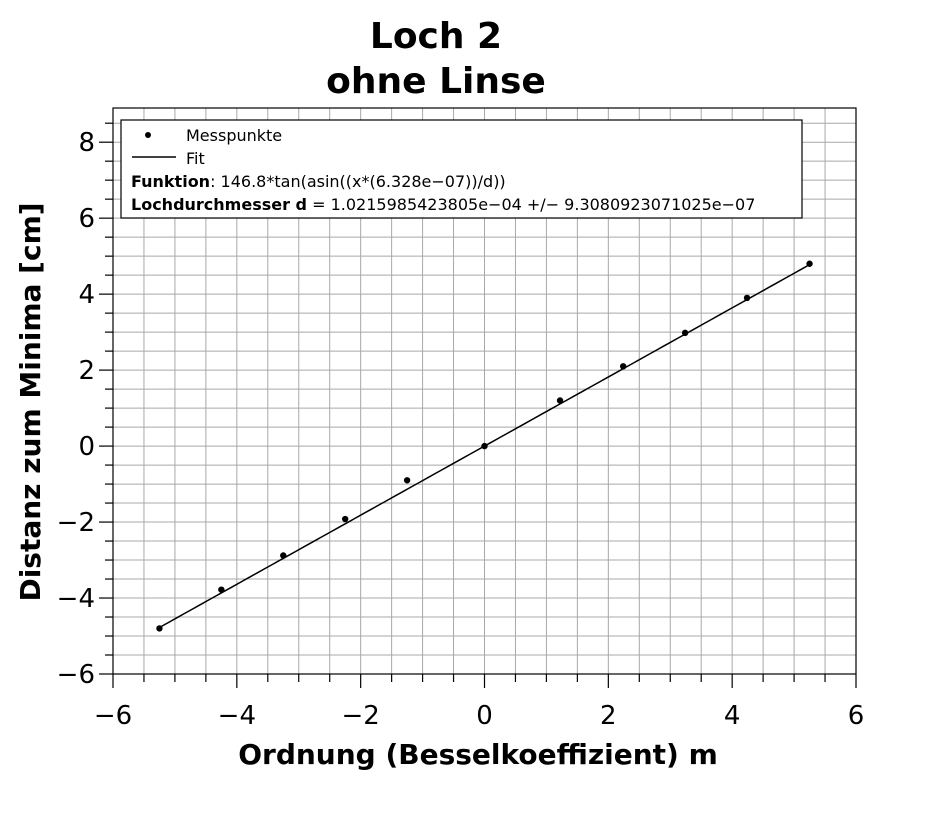 This screenshot has height=831, width=947. I want to click on y-tick-label: 6, so click(86, 219).